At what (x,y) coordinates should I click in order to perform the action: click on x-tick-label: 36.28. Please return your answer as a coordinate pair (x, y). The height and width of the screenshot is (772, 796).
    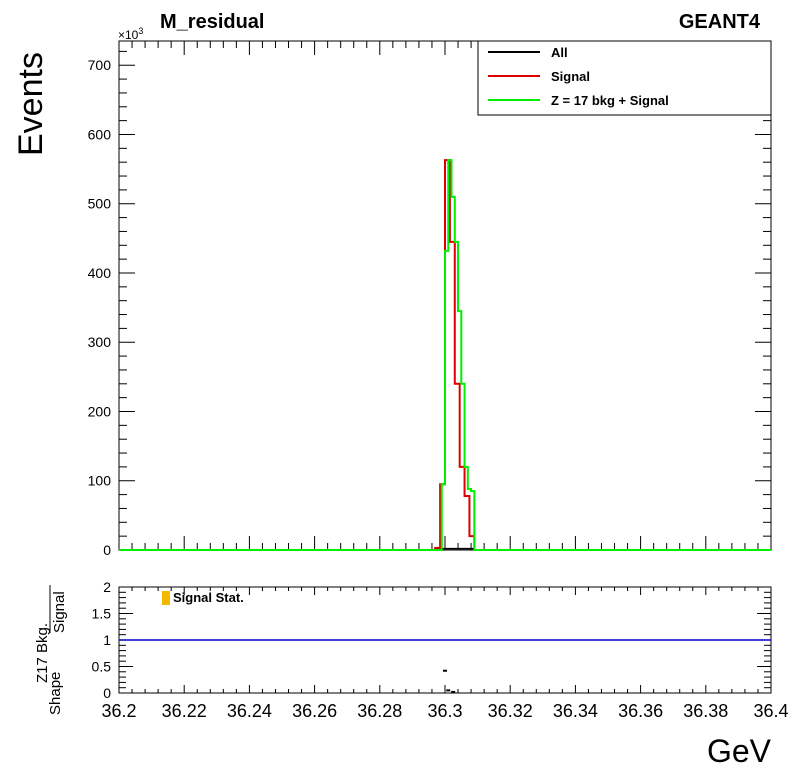
    Looking at the image, I should click on (379, 711).